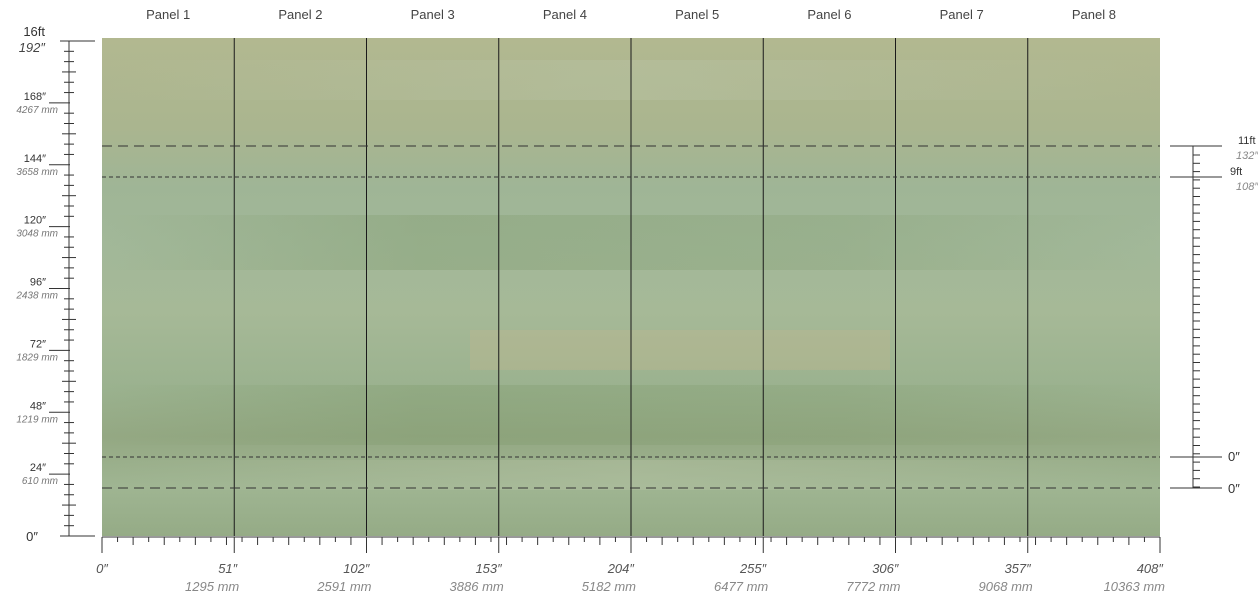 The image size is (1258, 597). Describe the element at coordinates (168, 14) in the screenshot. I see `panel-label: Panel 1` at that location.